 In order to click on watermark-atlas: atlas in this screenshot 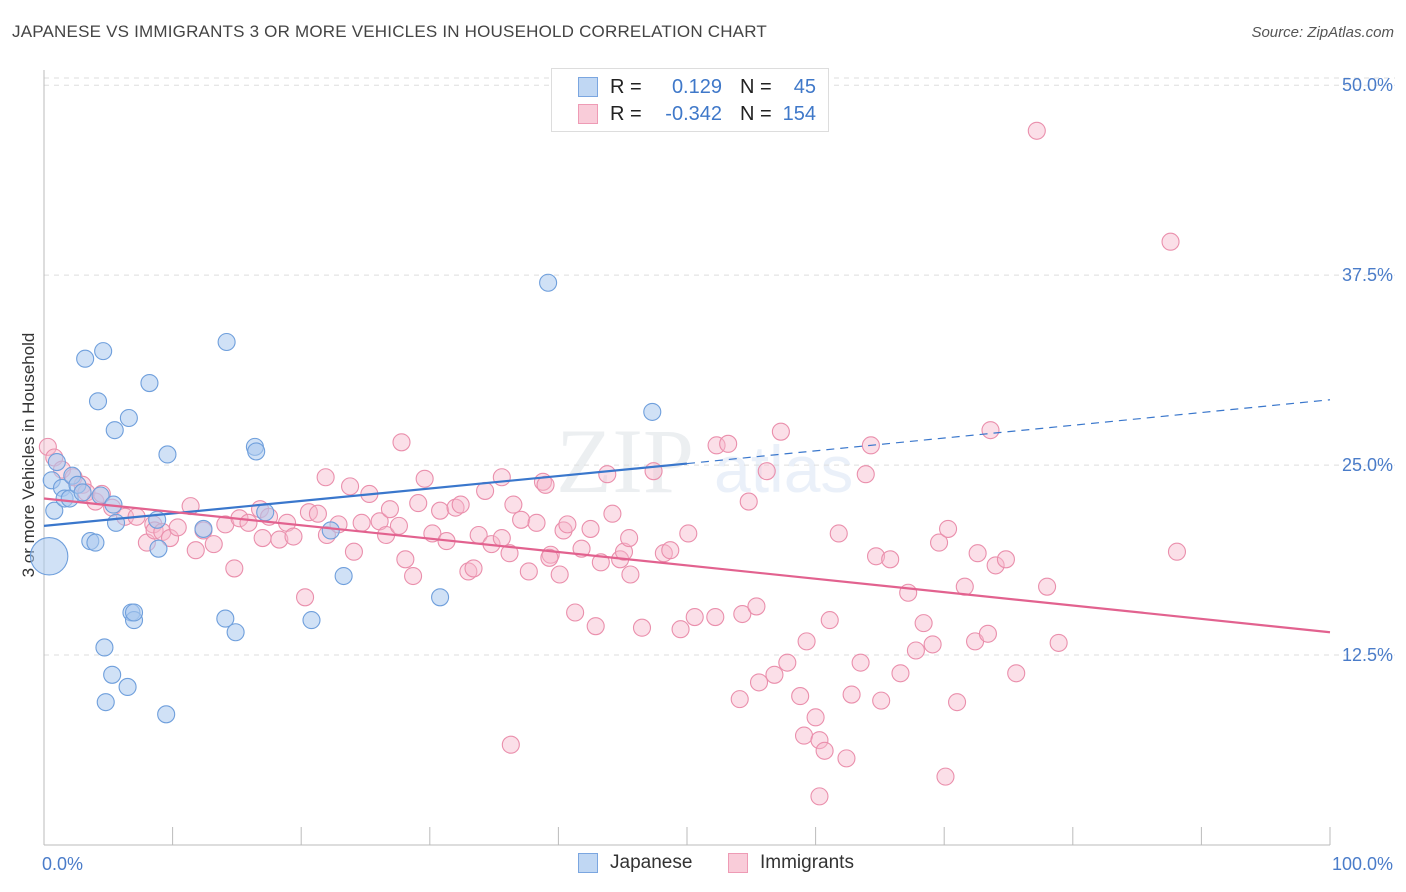, I will do `click(783, 469)`.